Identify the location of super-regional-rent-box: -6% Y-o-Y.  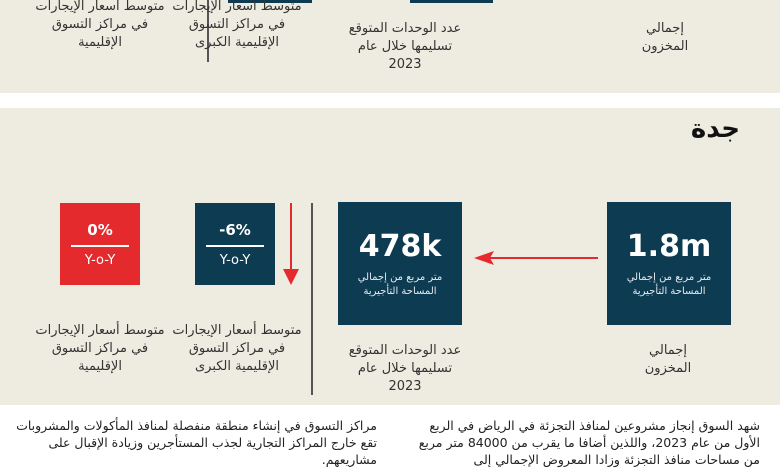
(235, 244).